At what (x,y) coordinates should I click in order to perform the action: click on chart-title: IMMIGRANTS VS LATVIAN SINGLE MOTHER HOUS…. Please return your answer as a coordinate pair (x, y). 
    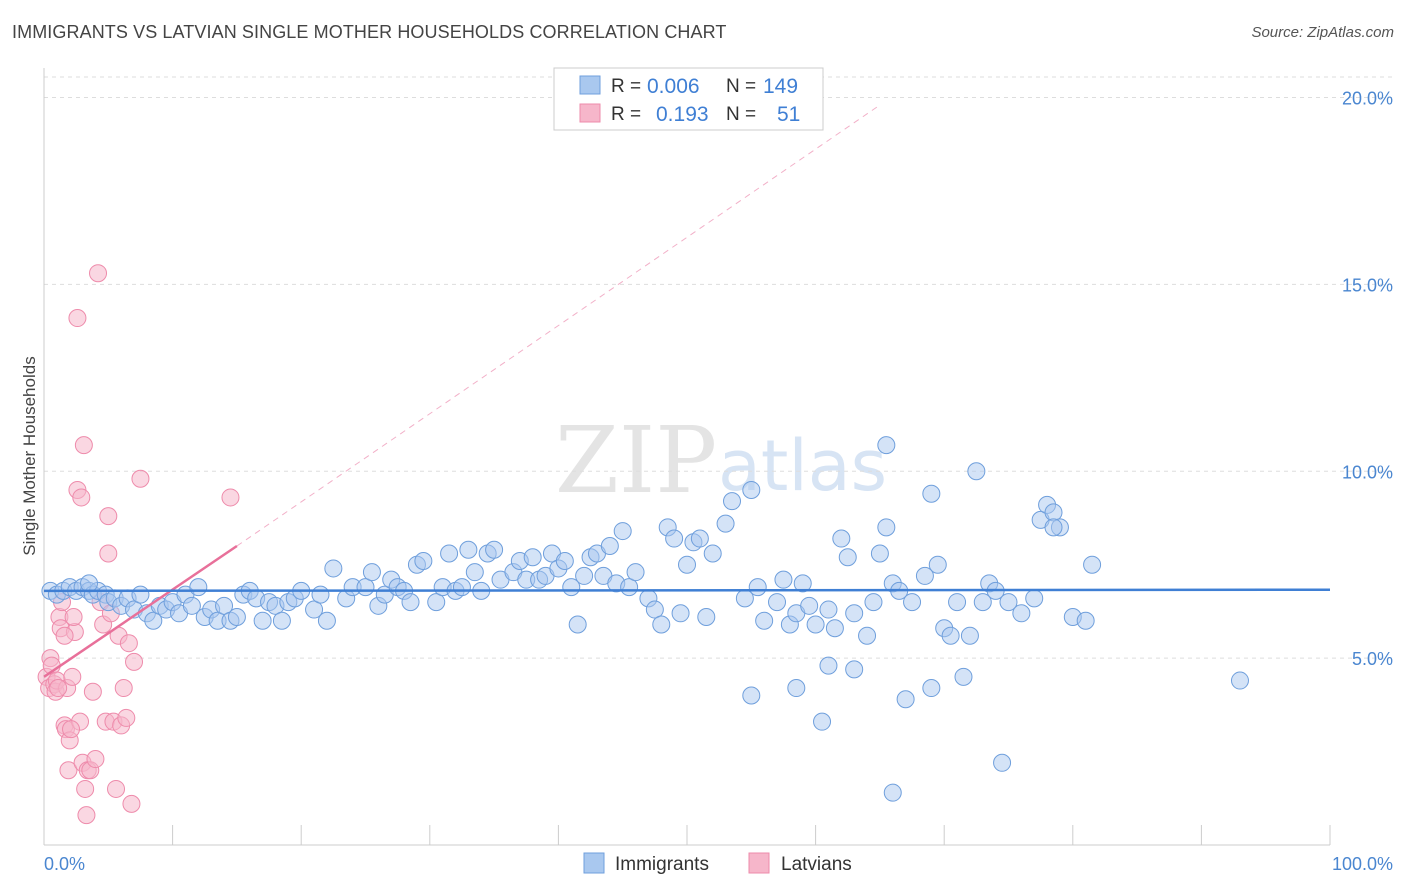
    Looking at the image, I should click on (369, 32).